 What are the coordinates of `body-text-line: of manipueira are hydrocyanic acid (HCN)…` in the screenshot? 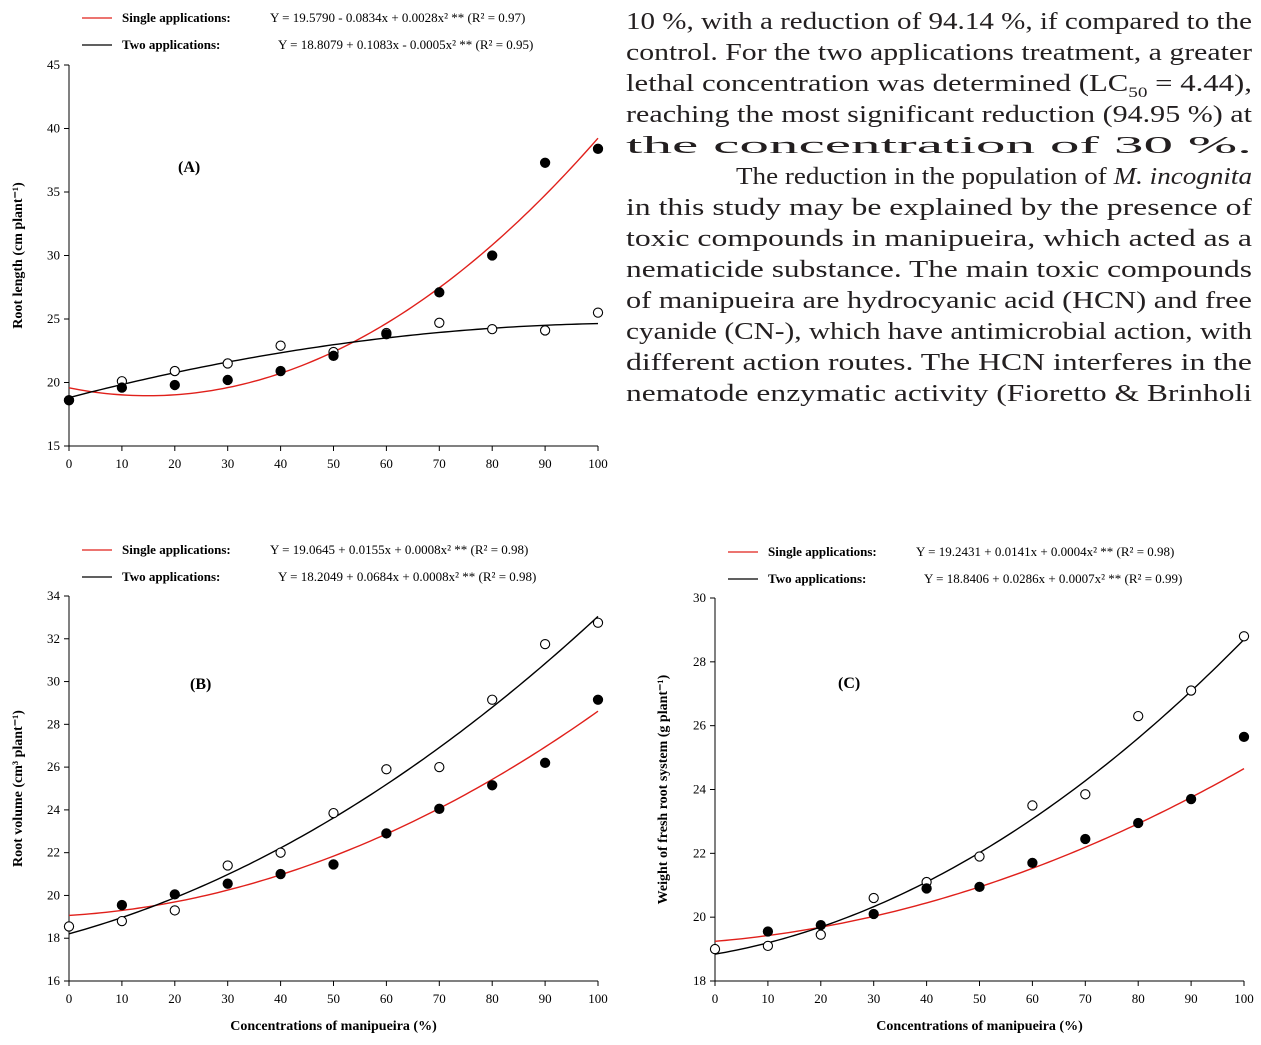 It's located at (939, 301).